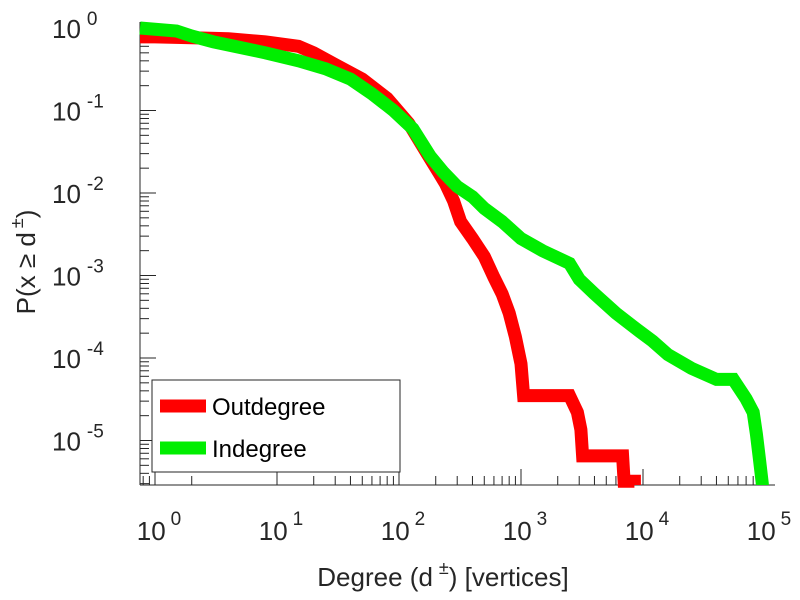 Image resolution: width=800 pixels, height=600 pixels. What do you see at coordinates (24, 262) in the screenshot?
I see `y-axis-title: P(x ≥ d±)` at bounding box center [24, 262].